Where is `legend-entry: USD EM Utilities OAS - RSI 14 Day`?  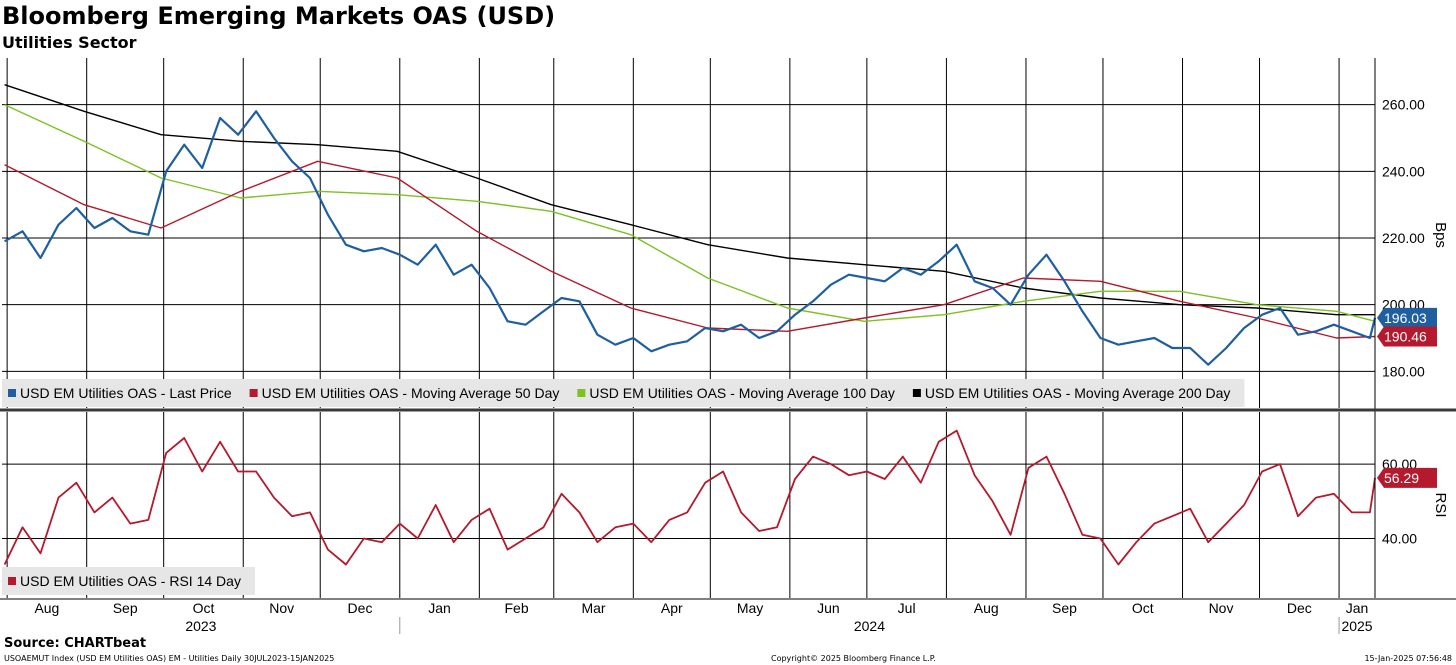
legend-entry: USD EM Utilities OAS - RSI 14 Day is located at coordinates (130, 581).